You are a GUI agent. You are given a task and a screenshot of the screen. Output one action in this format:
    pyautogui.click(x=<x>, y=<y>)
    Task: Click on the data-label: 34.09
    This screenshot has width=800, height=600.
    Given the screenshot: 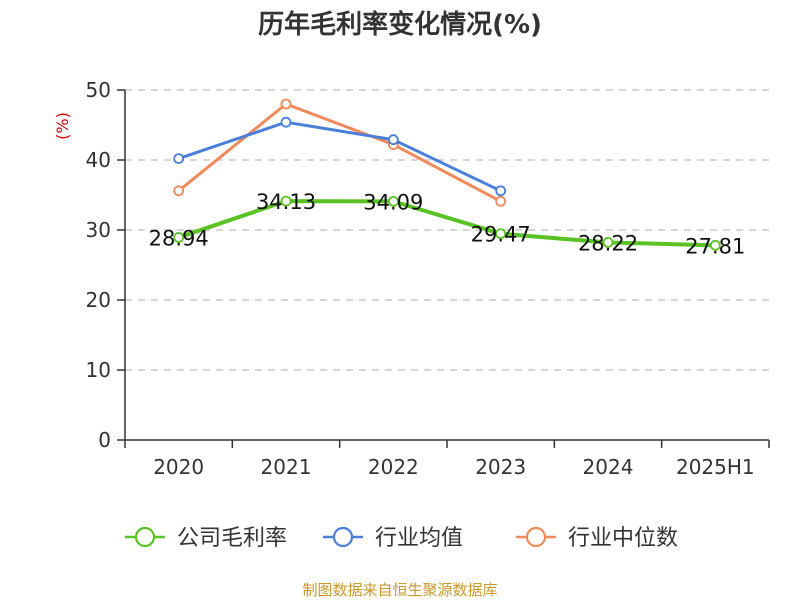 What is the action you would take?
    pyautogui.click(x=393, y=202)
    